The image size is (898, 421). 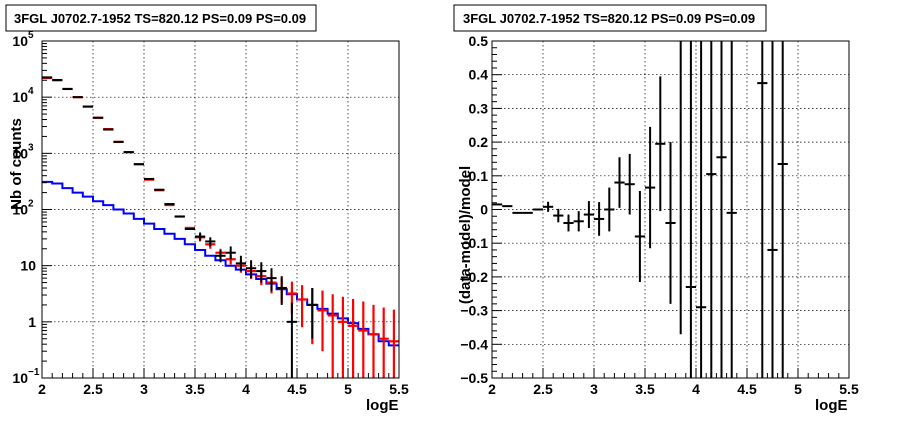 I want to click on y-axis-label: Nb of counts, so click(x=16, y=164).